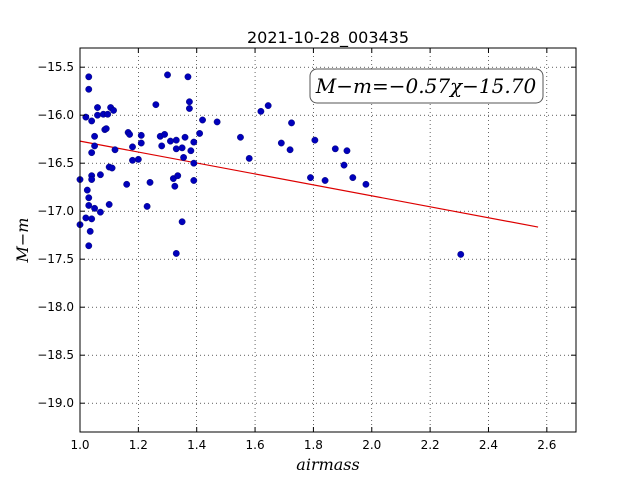  What do you see at coordinates (22, 241) in the screenshot?
I see `y-axis-label: M−m` at bounding box center [22, 241].